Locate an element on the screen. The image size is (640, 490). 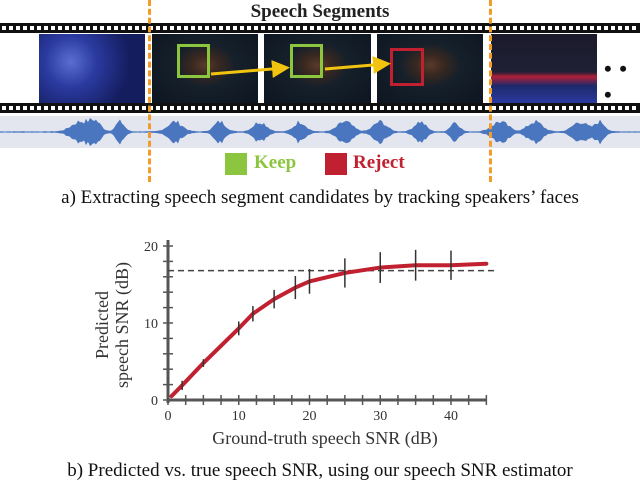
tracking-arrows is located at coordinates (300, 67).